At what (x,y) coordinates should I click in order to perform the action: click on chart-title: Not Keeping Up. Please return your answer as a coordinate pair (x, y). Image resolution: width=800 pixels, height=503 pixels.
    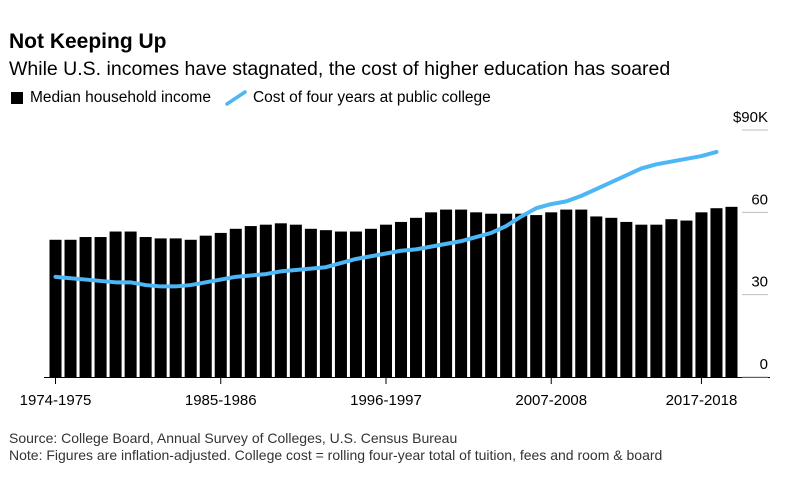
    Looking at the image, I should click on (88, 41).